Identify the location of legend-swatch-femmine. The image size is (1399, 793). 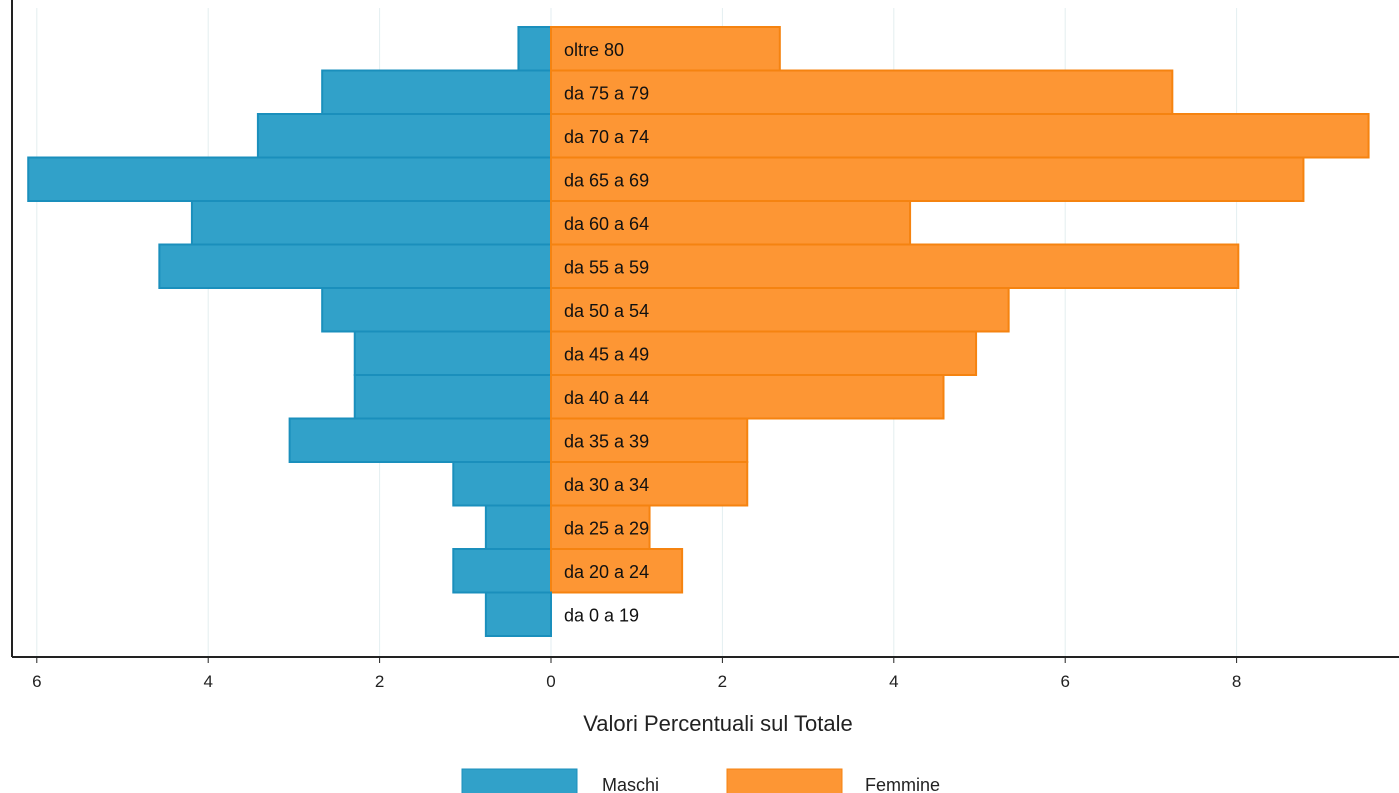
(784, 780).